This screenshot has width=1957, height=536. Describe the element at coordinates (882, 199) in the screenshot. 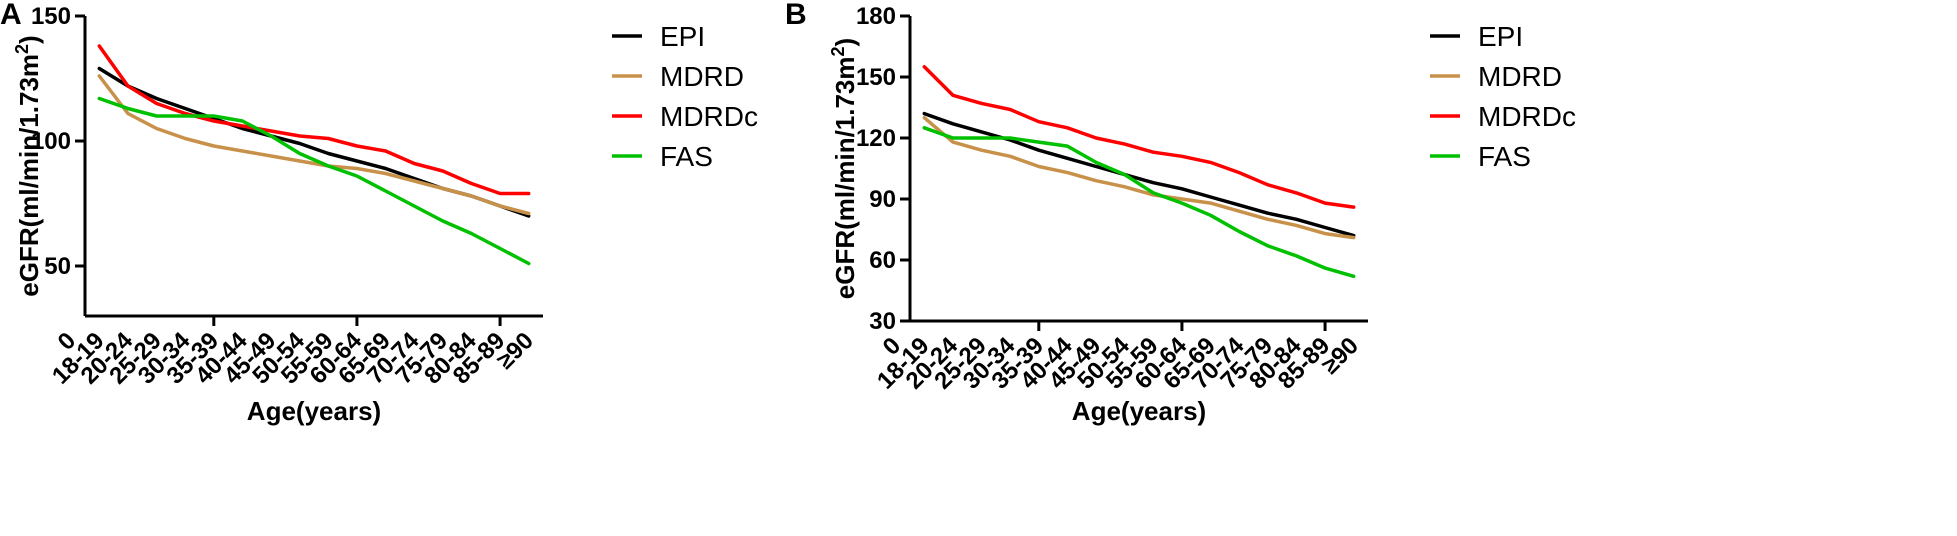

I see `y-tick-label: 90` at that location.